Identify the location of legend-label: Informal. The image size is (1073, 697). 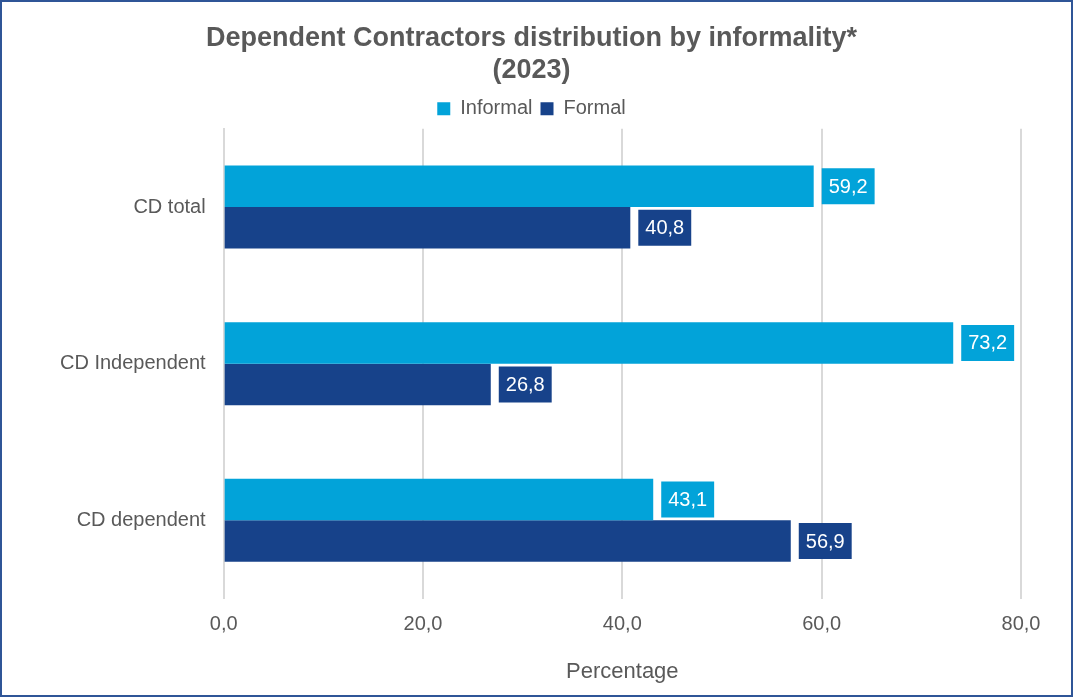
(496, 107).